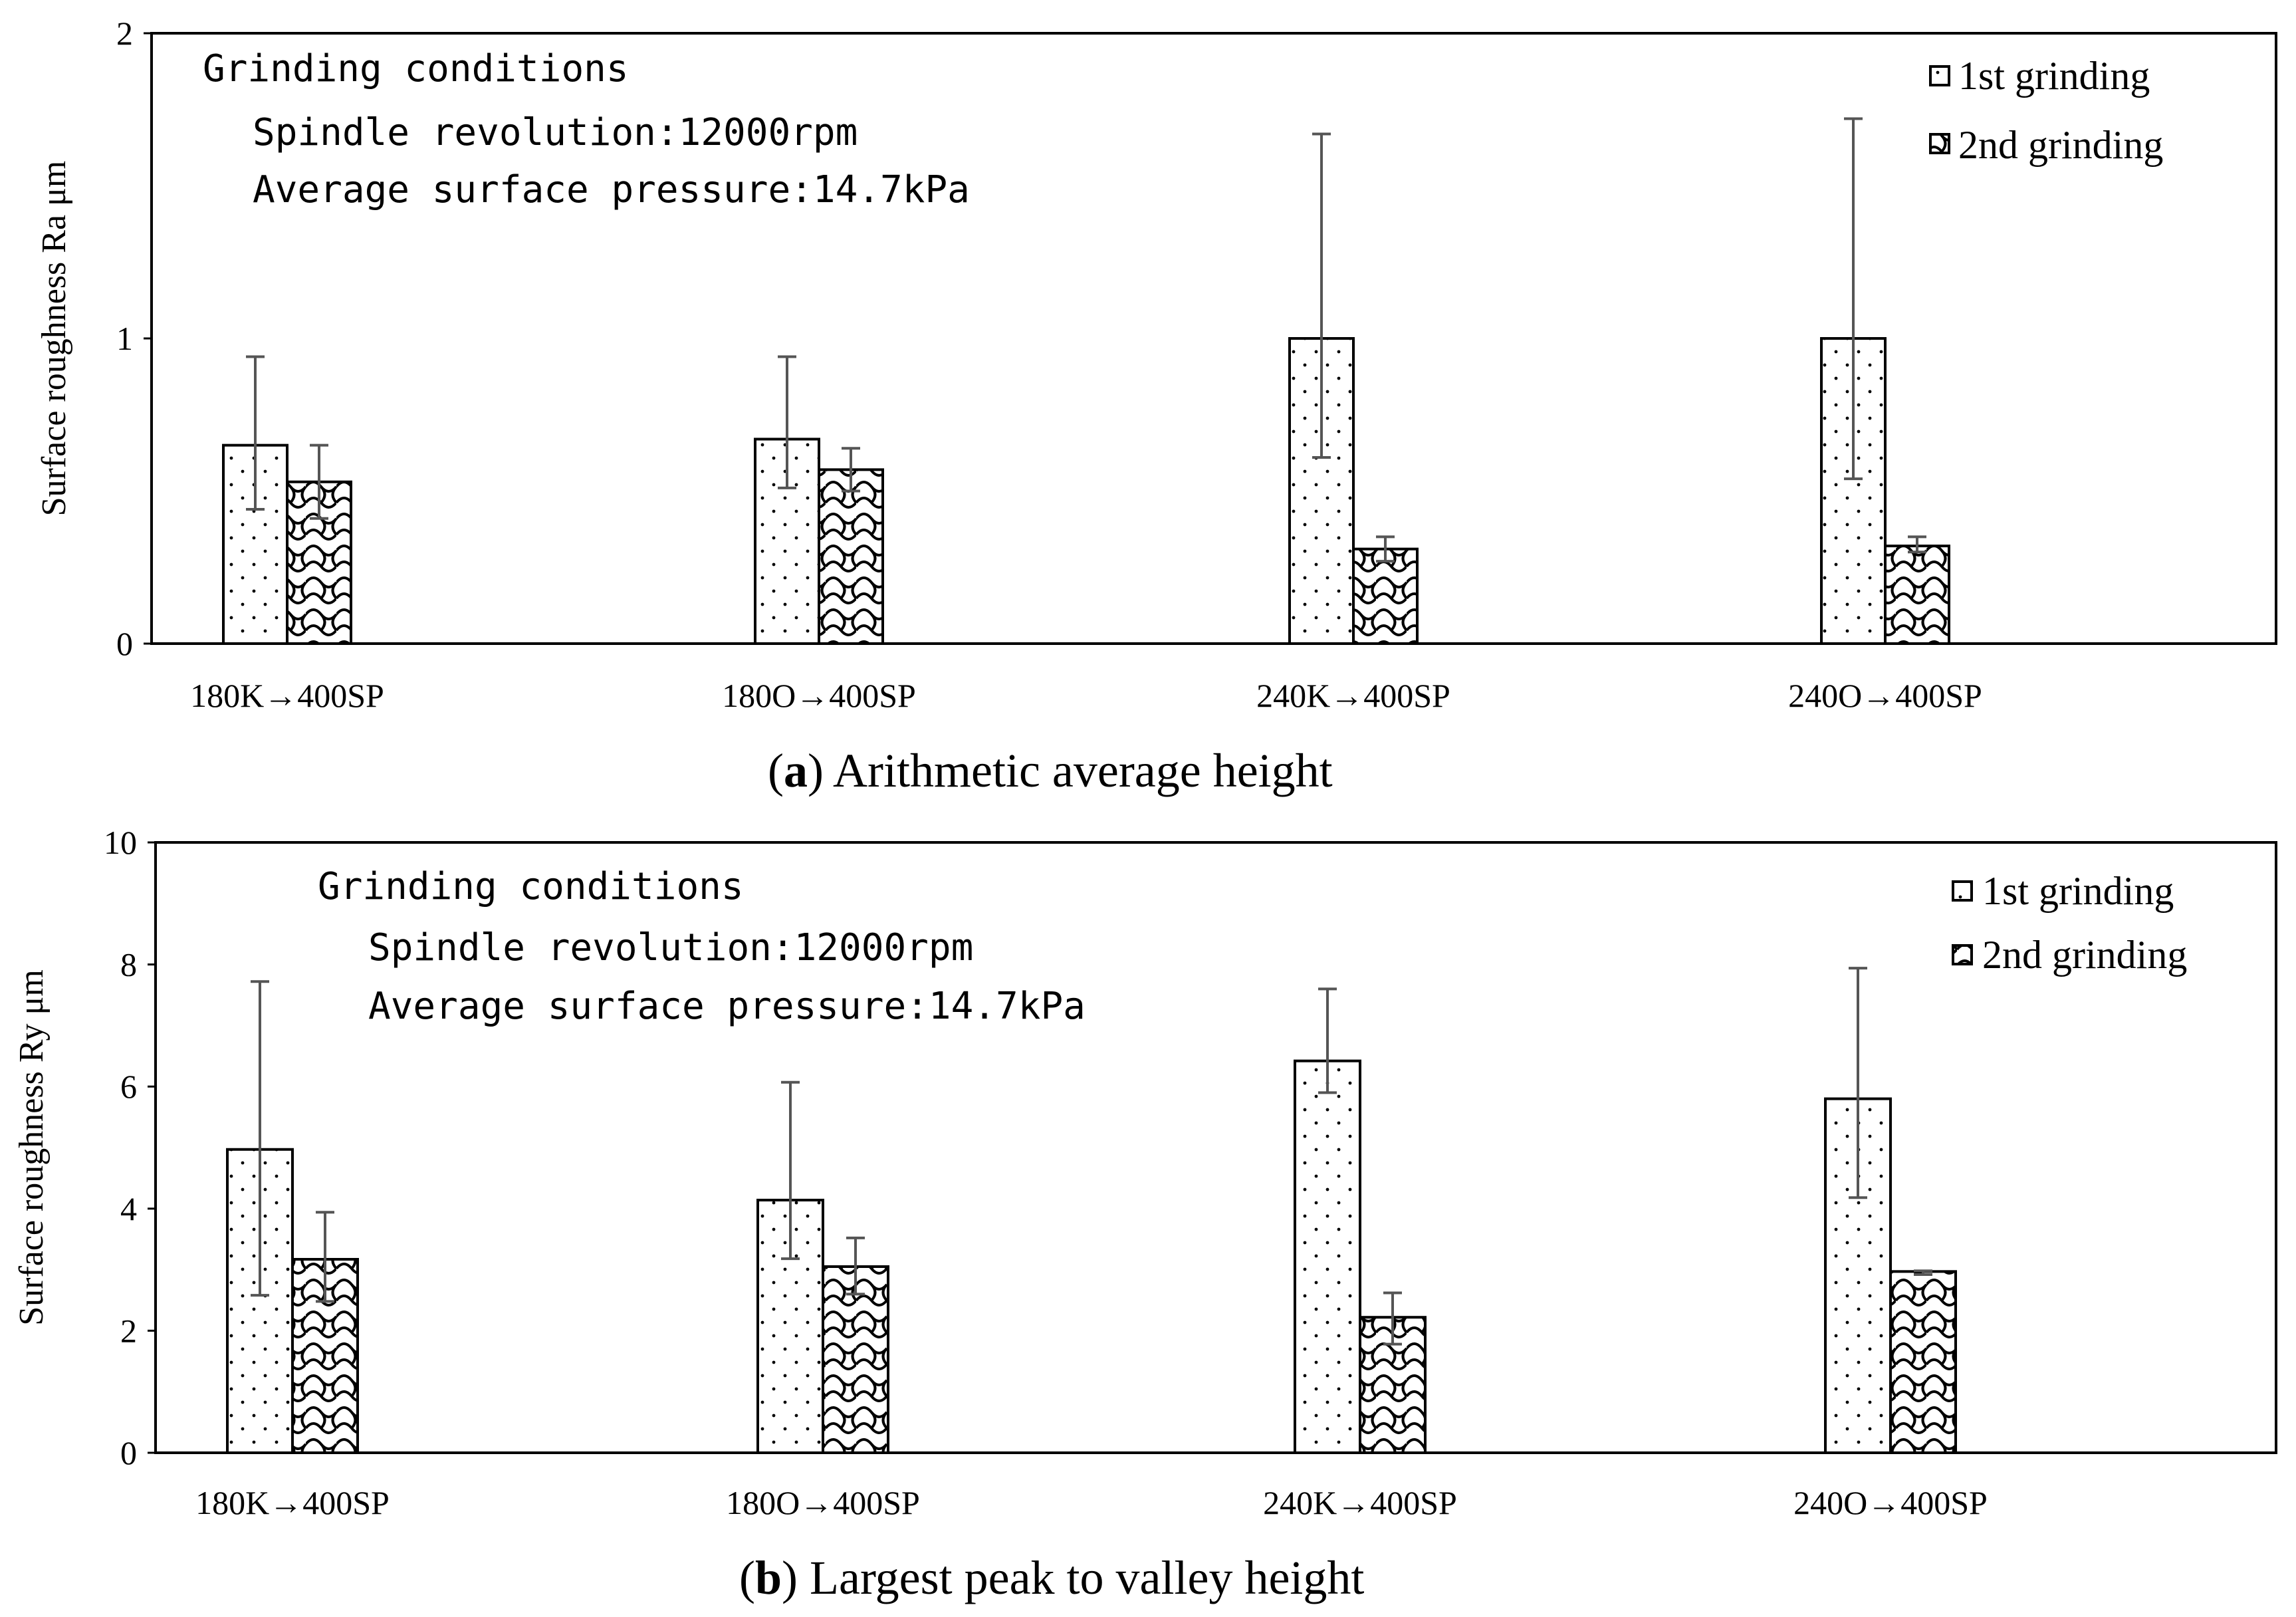 Image resolution: width=2296 pixels, height=1617 pixels. Describe the element at coordinates (54, 339) in the screenshot. I see `y-axis-label: Surface roughness Ra μm` at that location.